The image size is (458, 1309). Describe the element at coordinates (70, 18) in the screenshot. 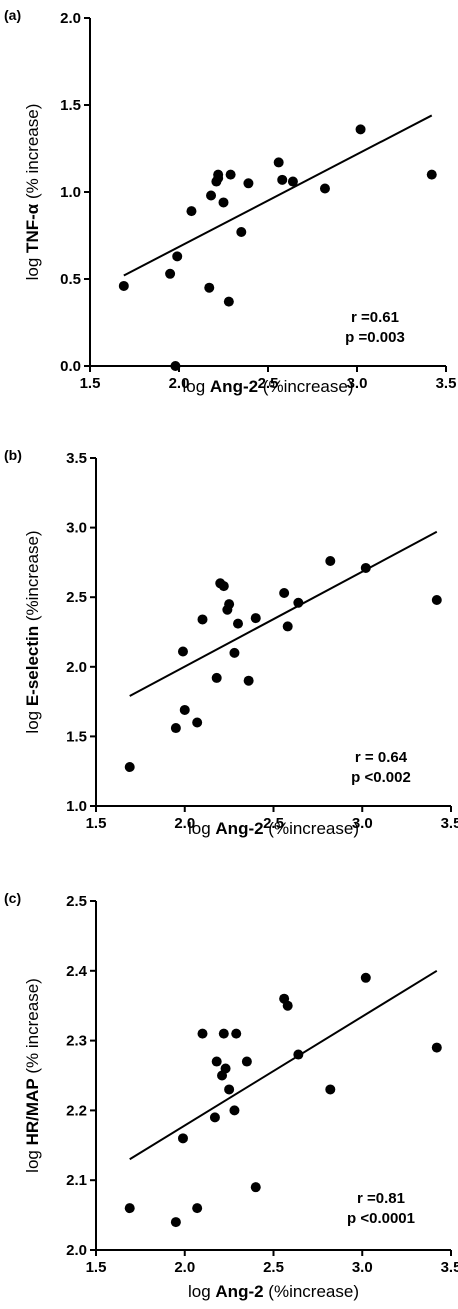

I see `y-tick-label: 2.0` at that location.